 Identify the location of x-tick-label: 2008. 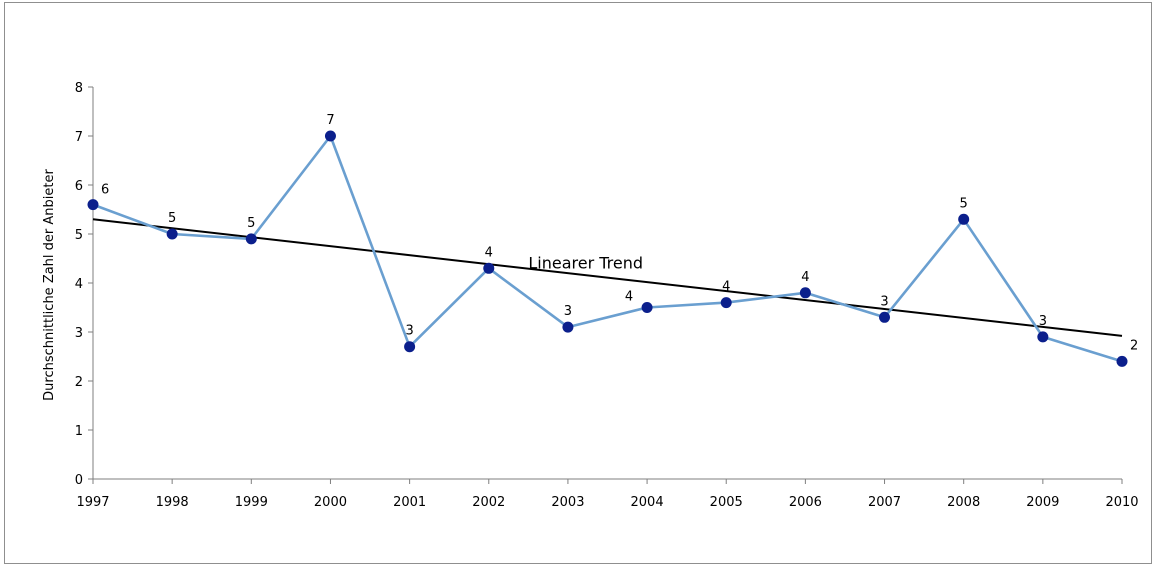
(963, 502).